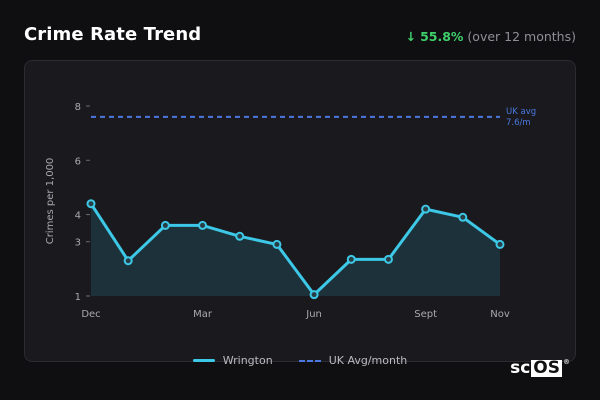 This screenshot has height=400, width=600. What do you see at coordinates (78, 216) in the screenshot?
I see `y-tick-label: 4` at bounding box center [78, 216].